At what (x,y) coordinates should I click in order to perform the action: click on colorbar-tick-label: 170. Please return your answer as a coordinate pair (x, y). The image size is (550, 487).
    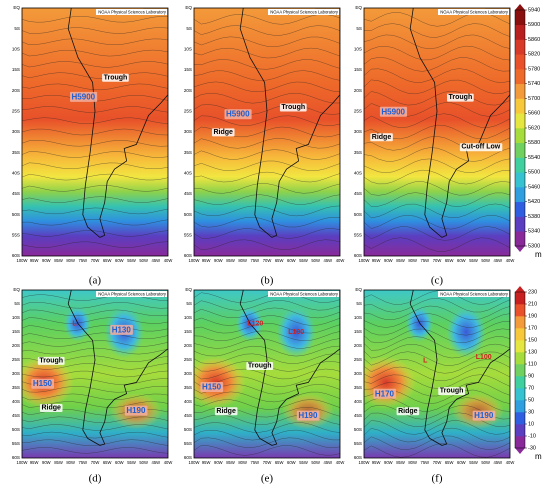
    Looking at the image, I should click on (532, 328).